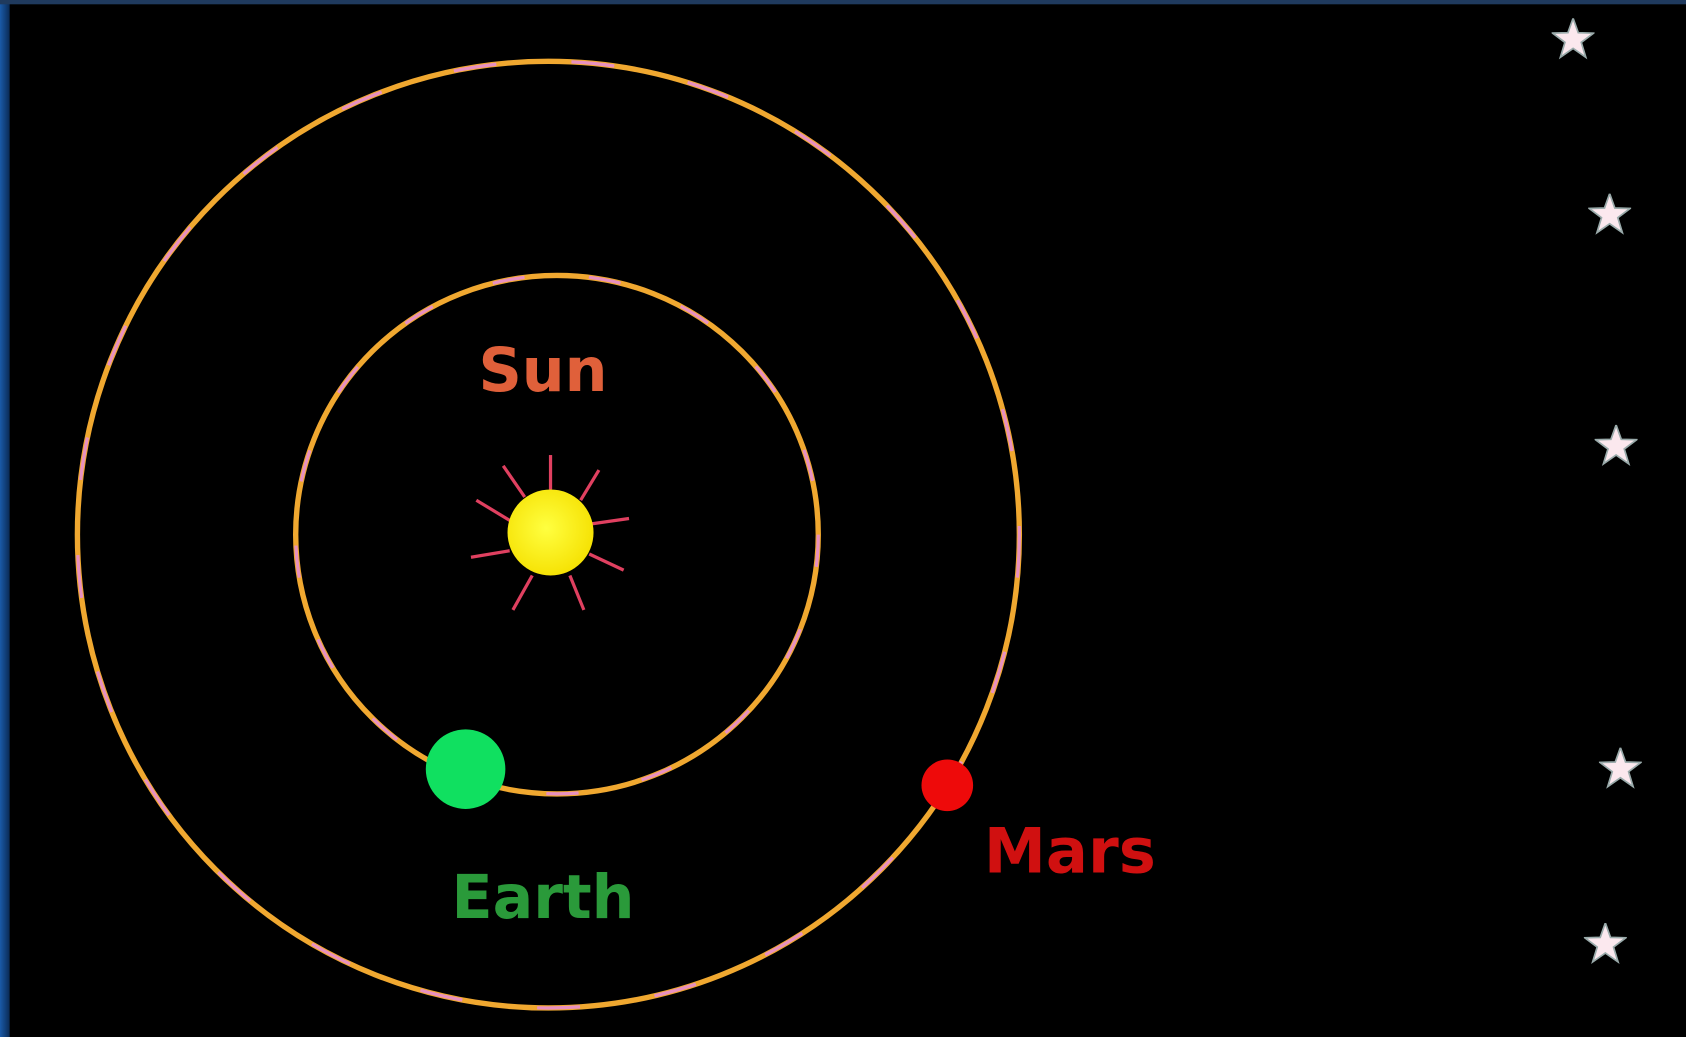 The width and height of the screenshot is (1686, 1037). I want to click on sun, so click(550, 532).